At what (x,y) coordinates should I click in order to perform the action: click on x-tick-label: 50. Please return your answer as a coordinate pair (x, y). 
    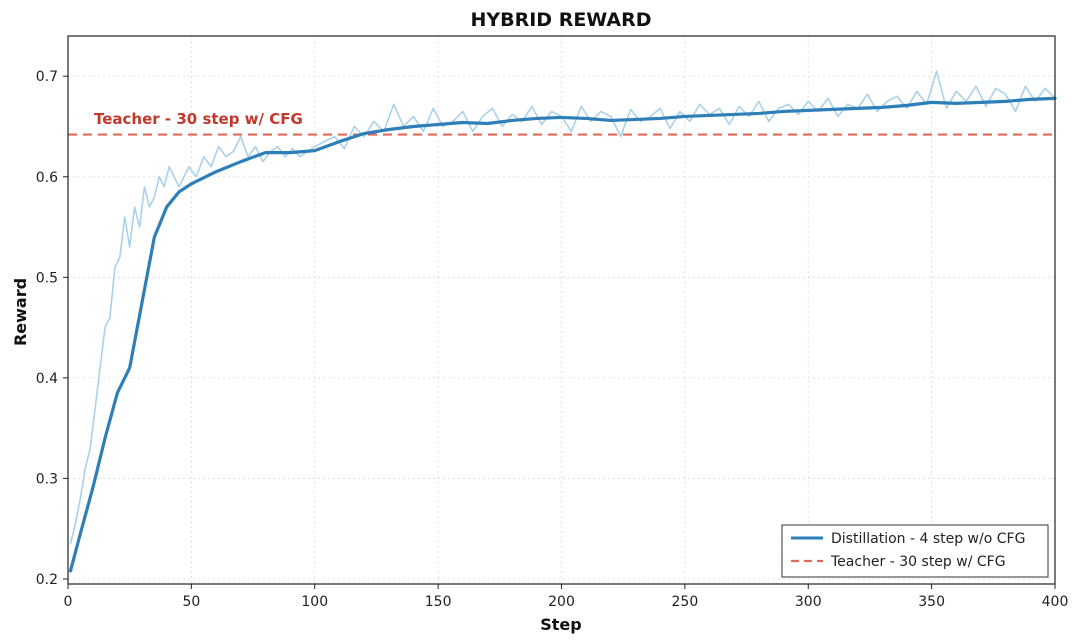
    Looking at the image, I should click on (191, 602).